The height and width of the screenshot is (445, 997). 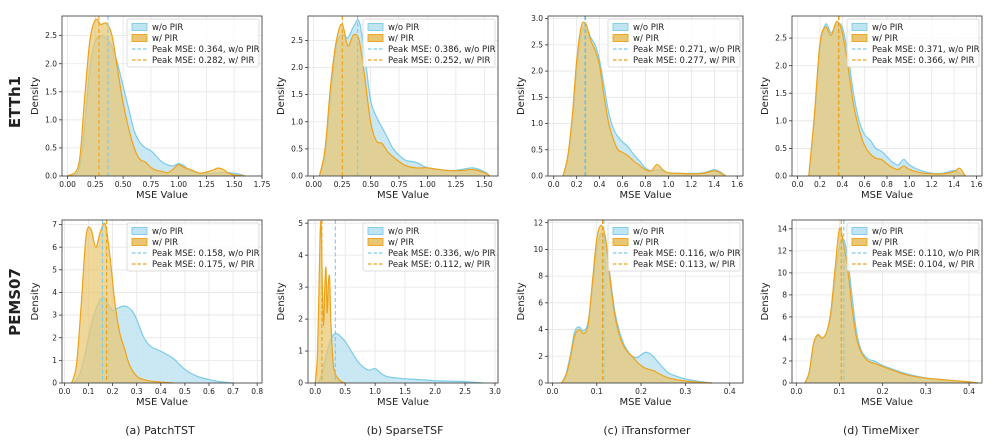 I want to click on y-axis: 0 1 2 3 4 5 6 7, so click(x=57, y=304).